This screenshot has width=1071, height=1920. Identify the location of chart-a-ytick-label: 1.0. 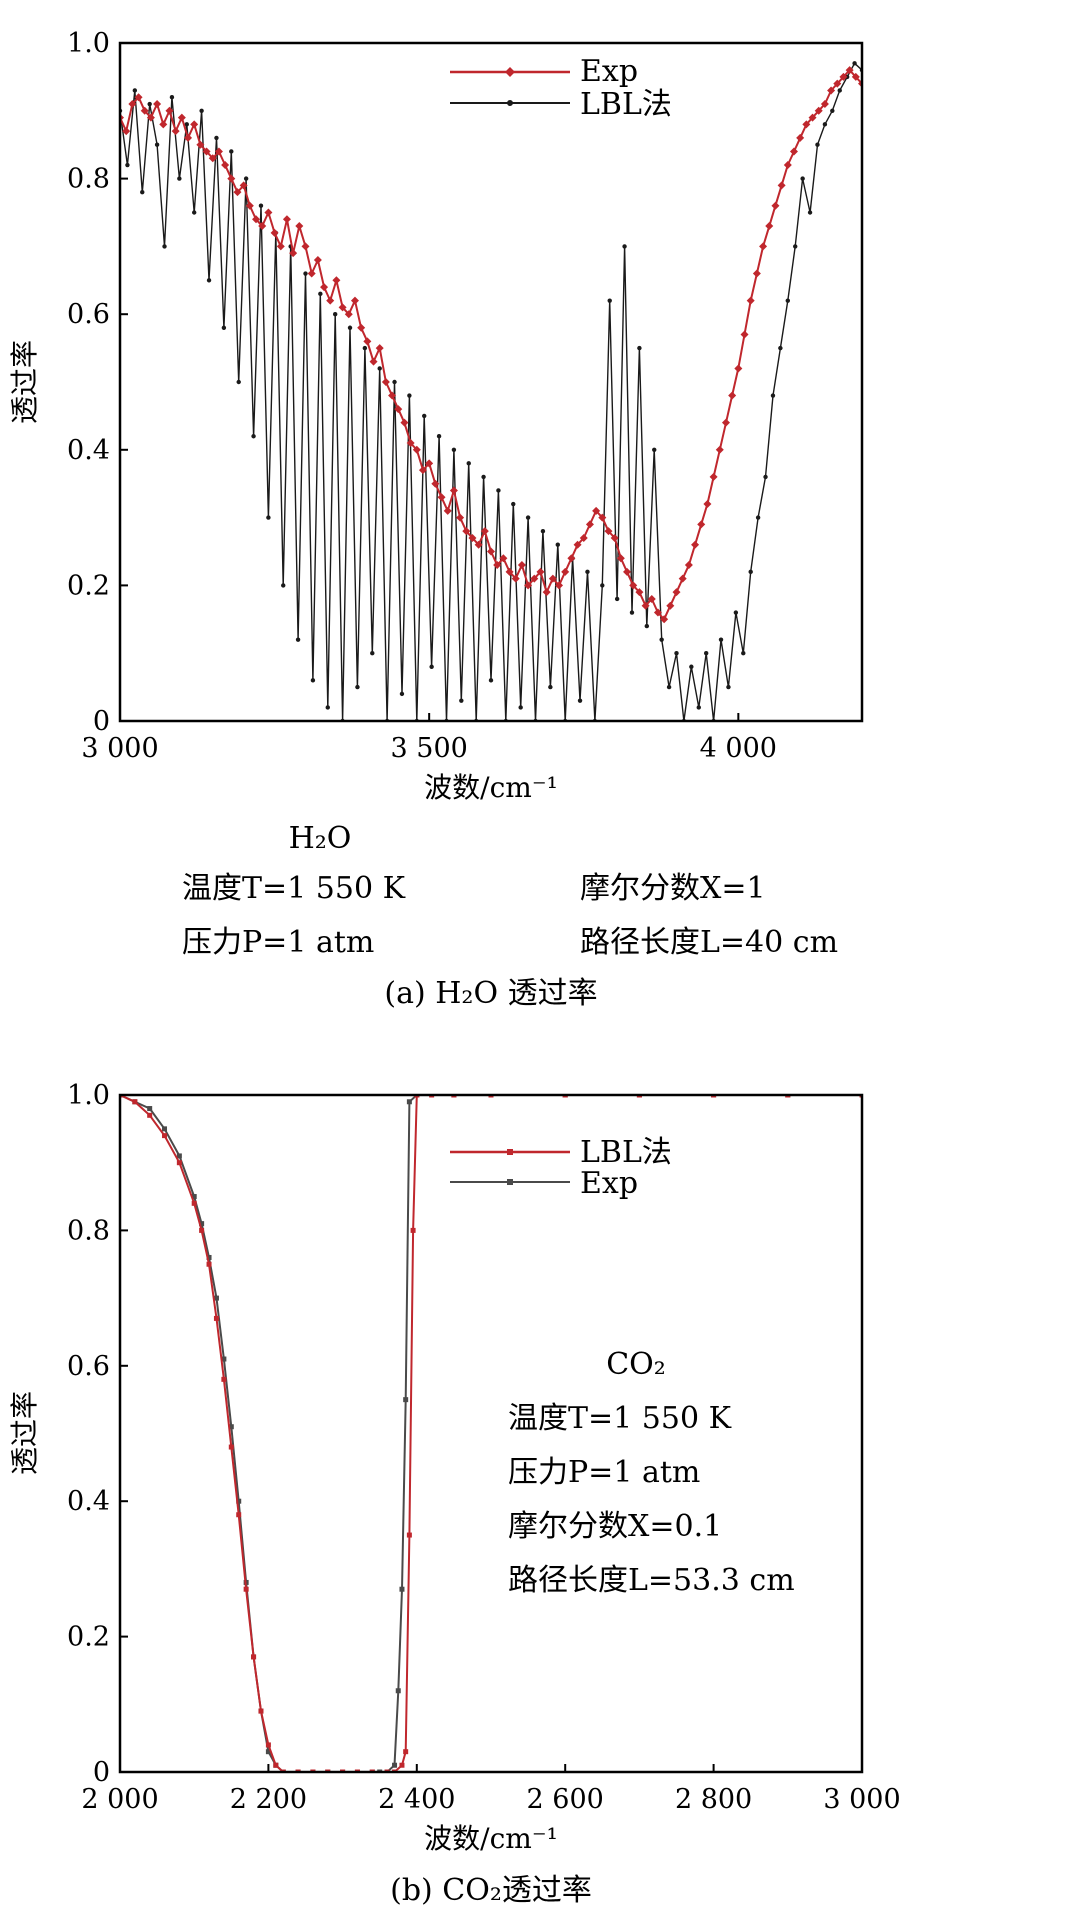
(88, 43).